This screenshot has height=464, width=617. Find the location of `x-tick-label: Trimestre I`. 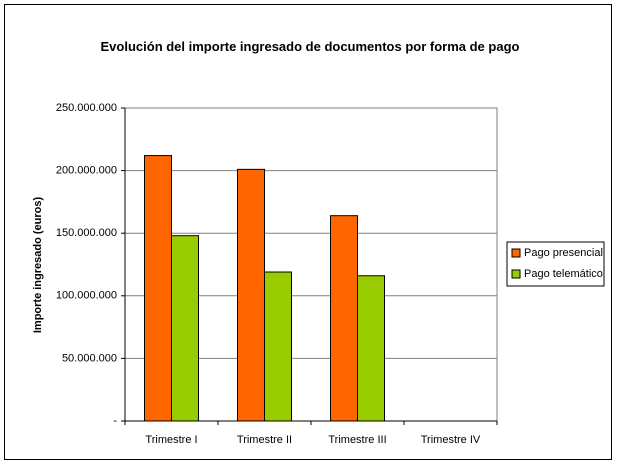

x-tick-label: Trimestre I is located at coordinates (171, 440).